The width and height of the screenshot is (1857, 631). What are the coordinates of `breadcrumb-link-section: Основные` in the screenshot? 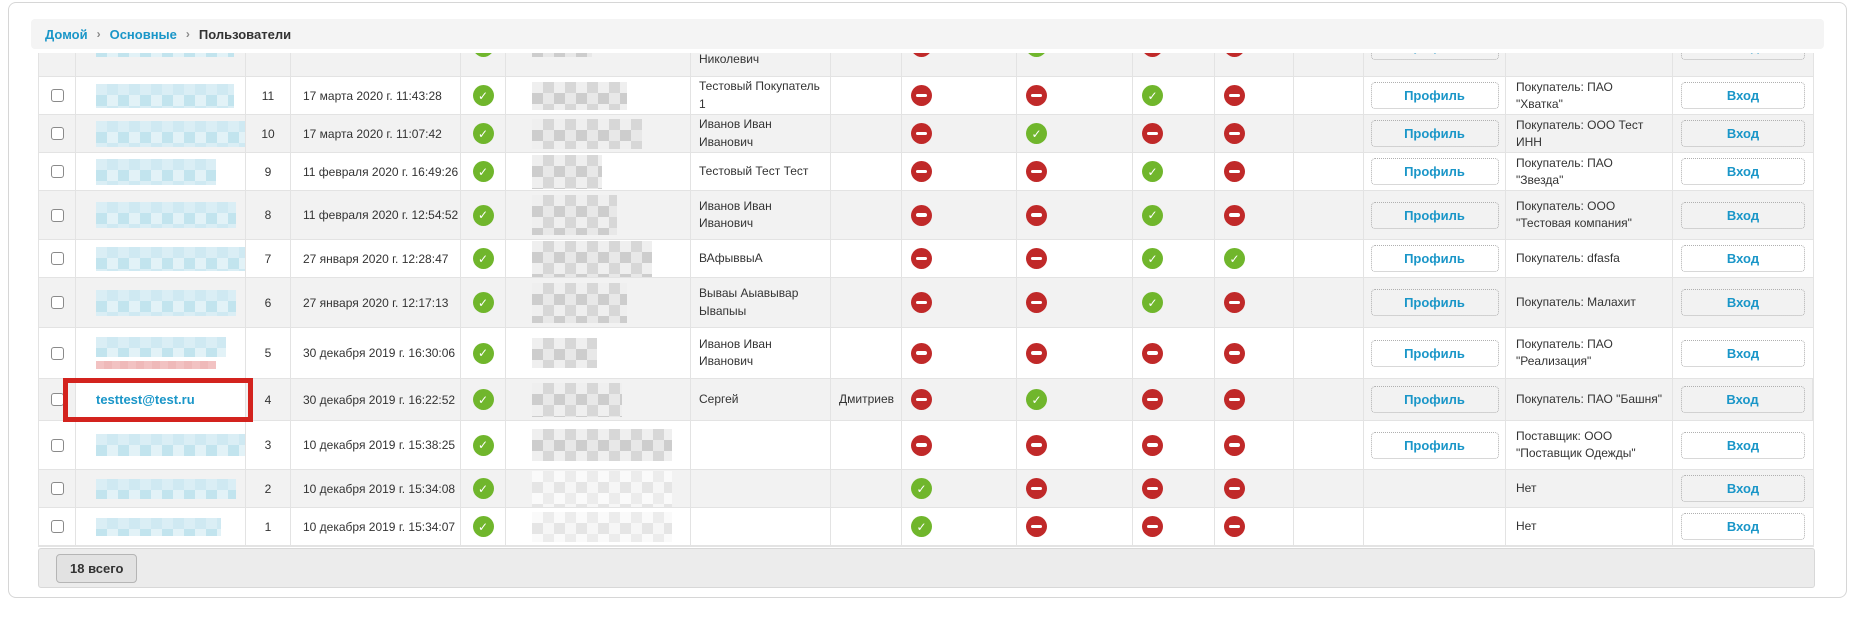 It's located at (143, 34).